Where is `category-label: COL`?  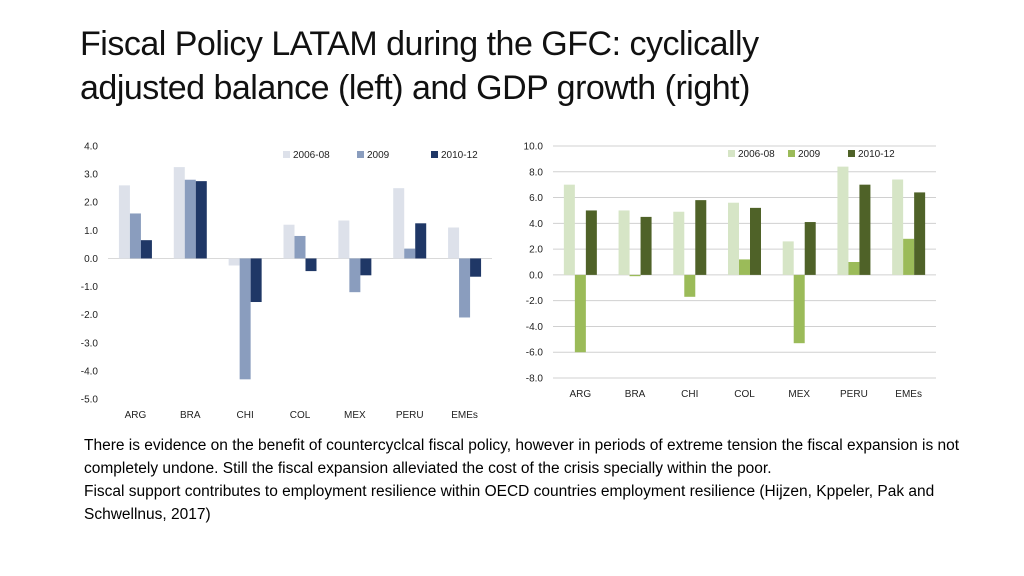
category-label: COL is located at coordinates (300, 415).